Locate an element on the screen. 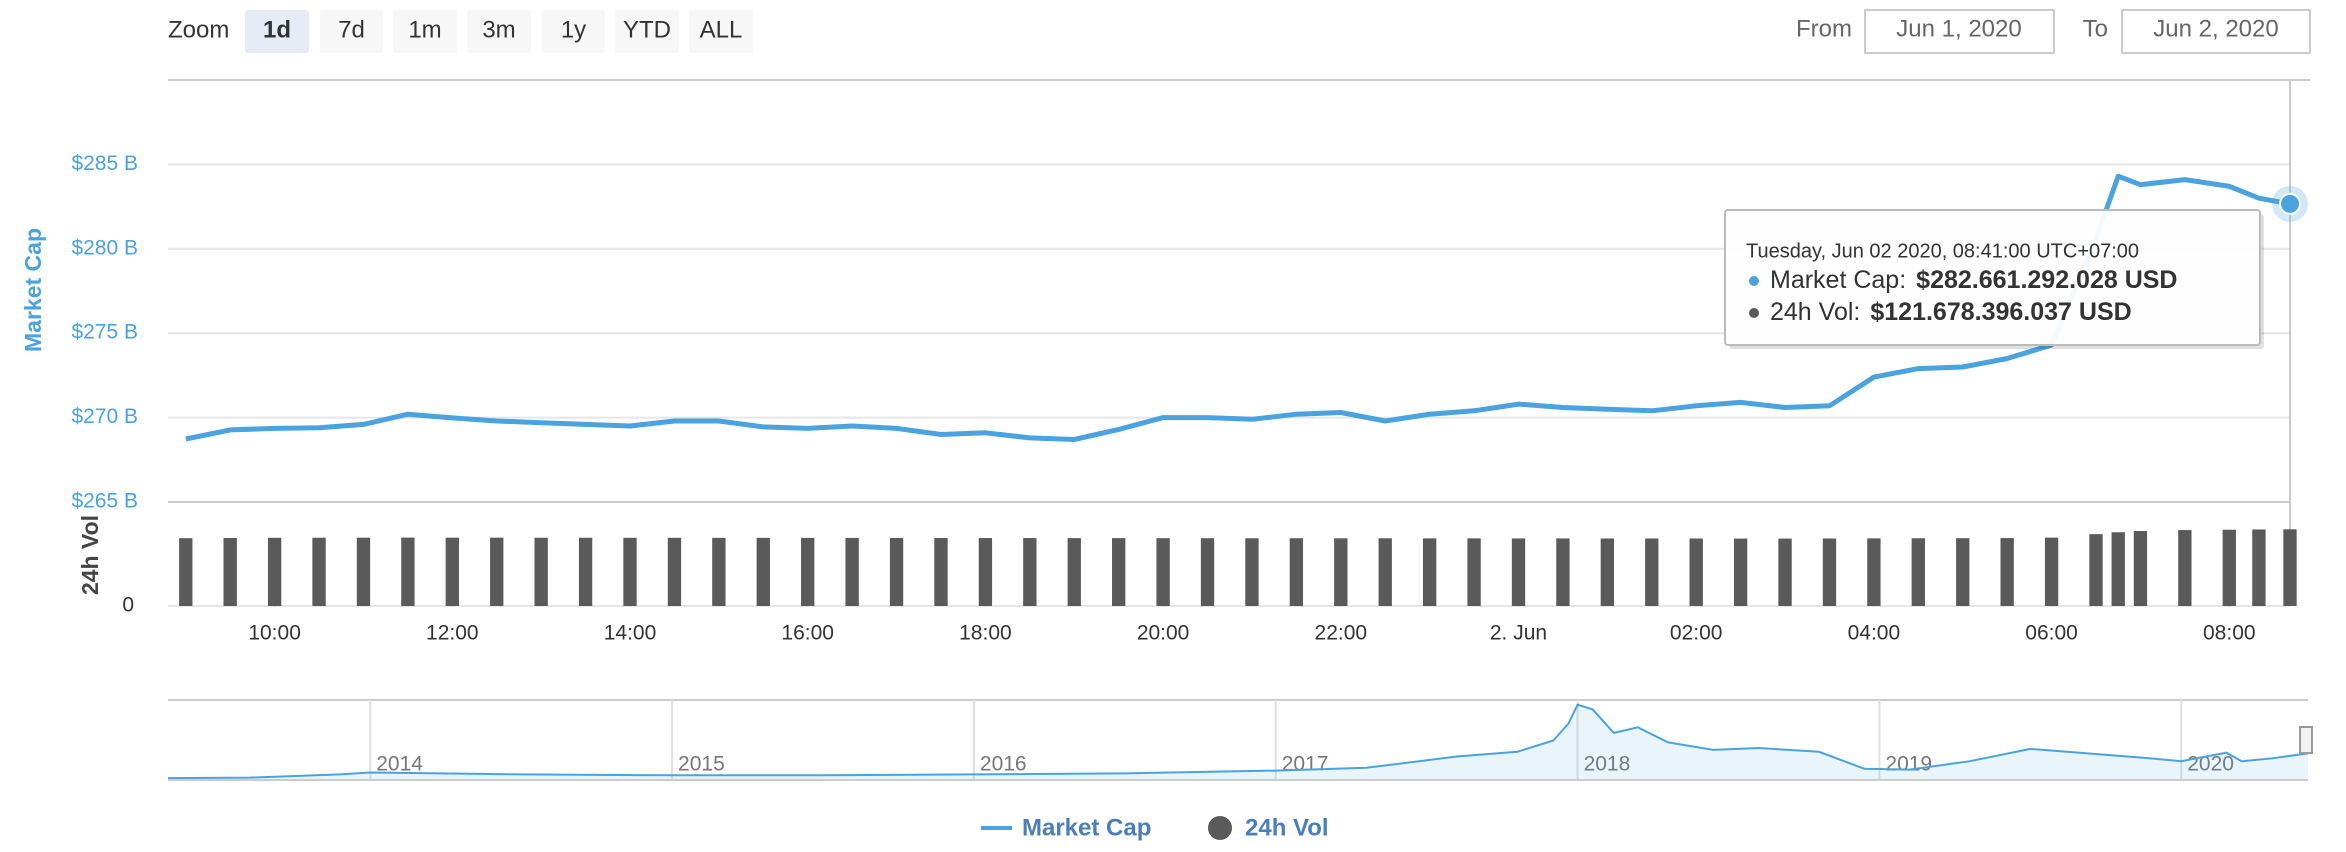 The width and height of the screenshot is (2346, 852). zoom-button-label: 7d is located at coordinates (351, 29).